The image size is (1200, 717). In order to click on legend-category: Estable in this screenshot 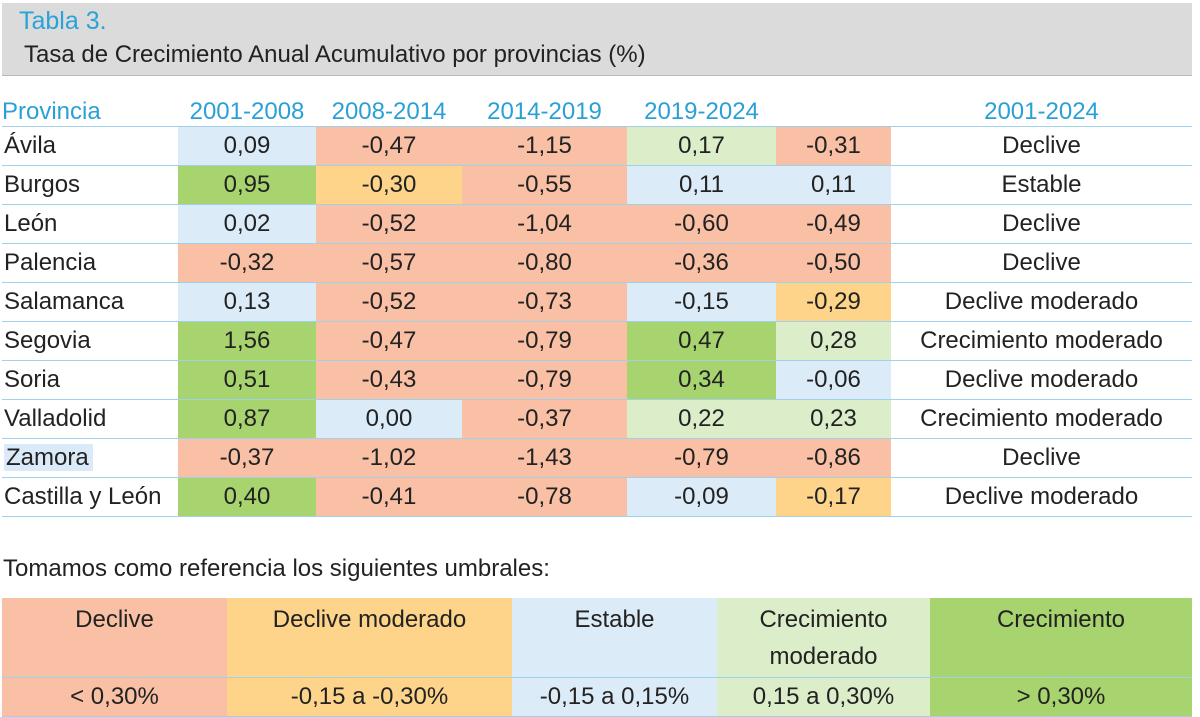, I will do `click(614, 638)`.